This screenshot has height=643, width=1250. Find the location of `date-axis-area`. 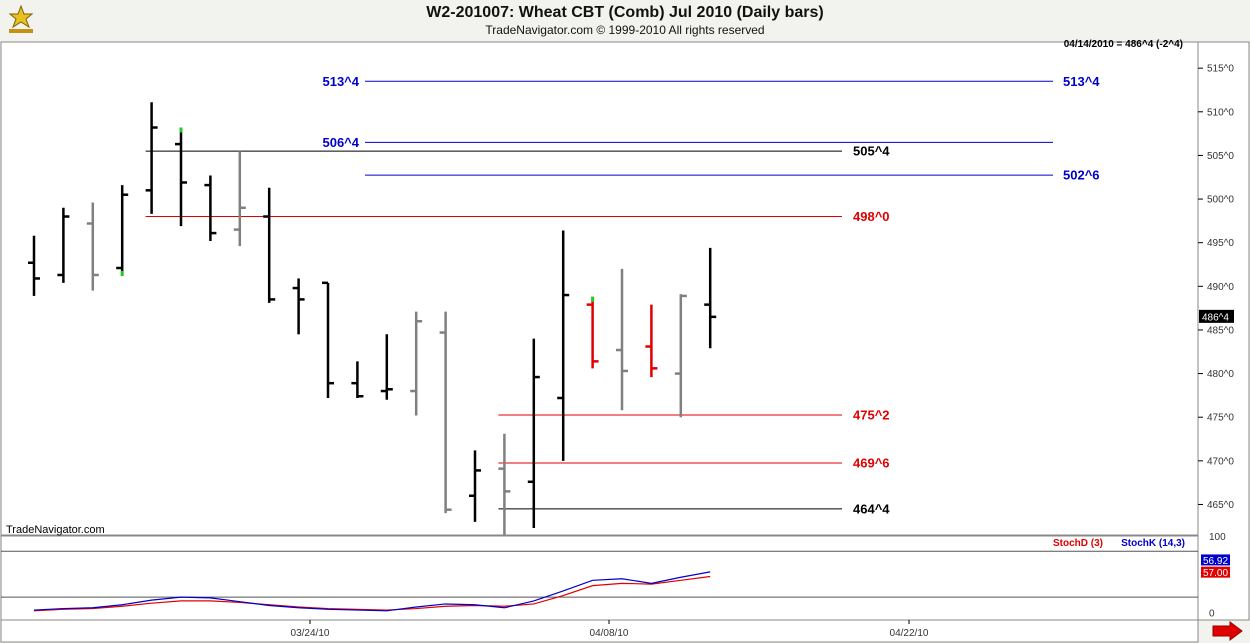

date-axis-area is located at coordinates (599, 631).